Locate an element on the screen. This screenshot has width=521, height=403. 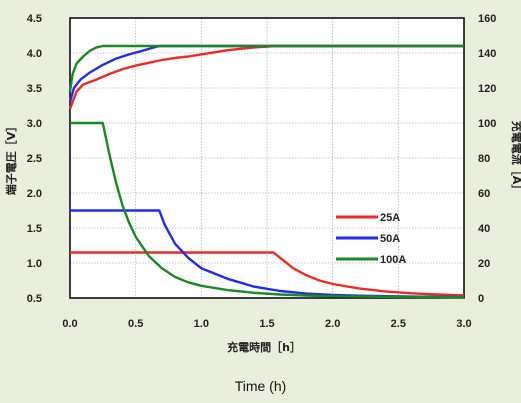
legend-label-50a: 50A is located at coordinates (390, 239).